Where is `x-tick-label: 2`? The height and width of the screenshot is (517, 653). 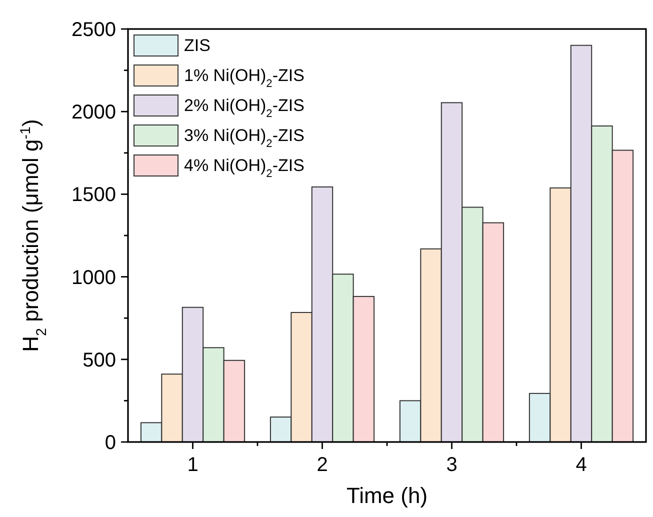 x-tick-label: 2 is located at coordinates (322, 465).